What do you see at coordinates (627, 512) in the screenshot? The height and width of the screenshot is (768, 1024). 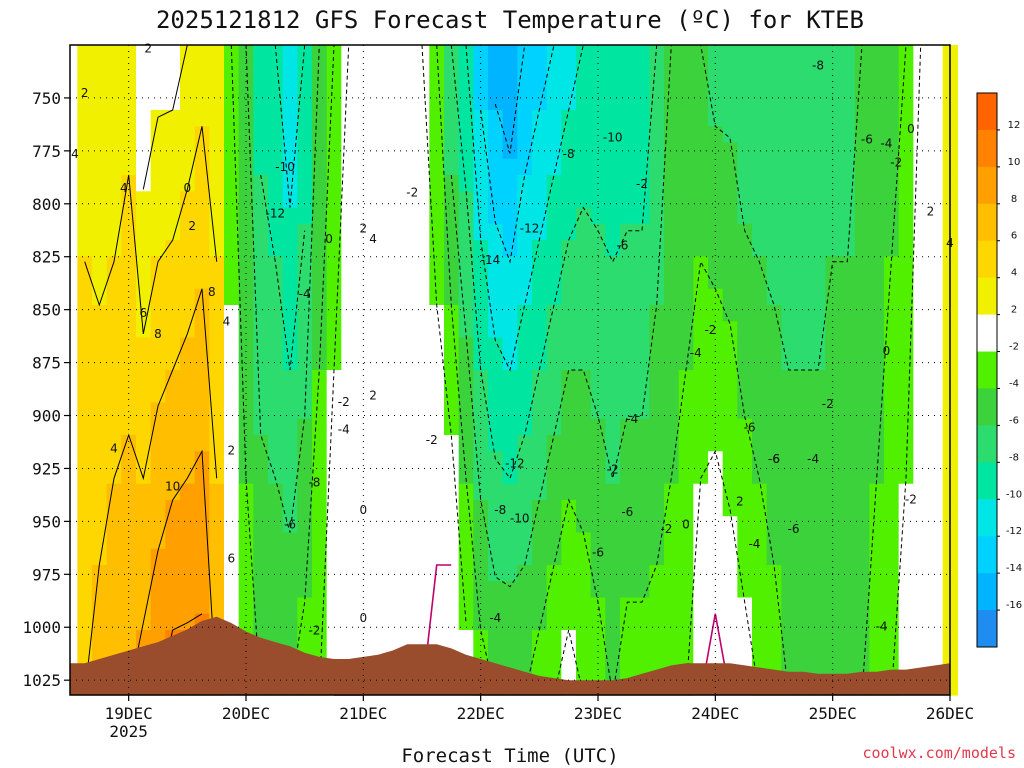 I see `contour-label-text: -6` at bounding box center [627, 512].